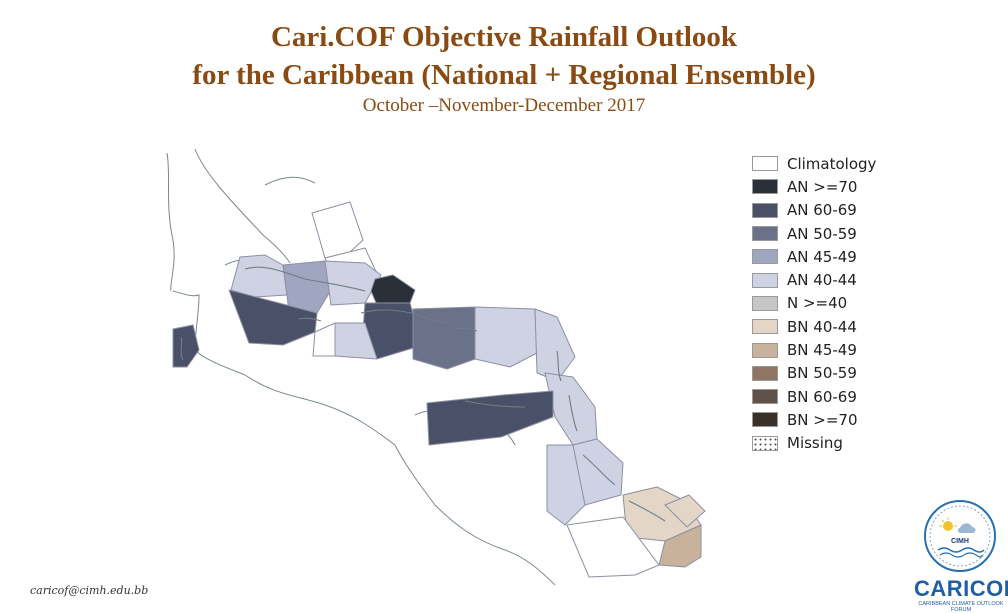 Image resolution: width=1008 pixels, height=613 pixels. What do you see at coordinates (680, 546) in the screenshot?
I see `region-french-guiana-south` at bounding box center [680, 546].